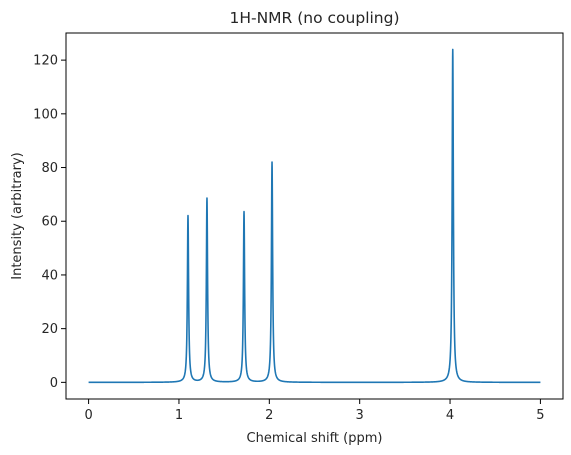 The height and width of the screenshot is (455, 571). I want to click on x-axis-label: Chemical shift (ppm), so click(315, 438).